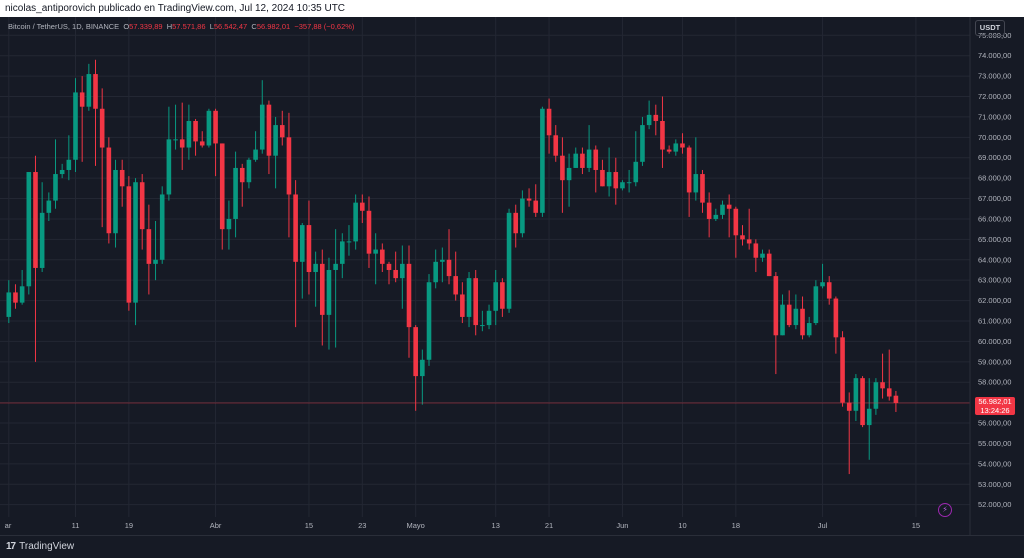 The image size is (1024, 558). I want to click on price-tick-label: 60.000,00, so click(994, 341).